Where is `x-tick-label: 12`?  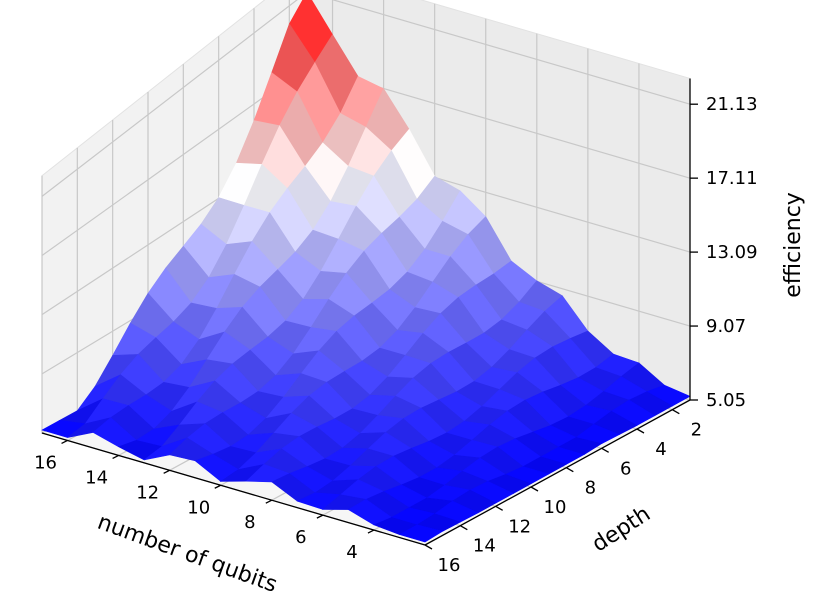
x-tick-label: 12 is located at coordinates (147, 492).